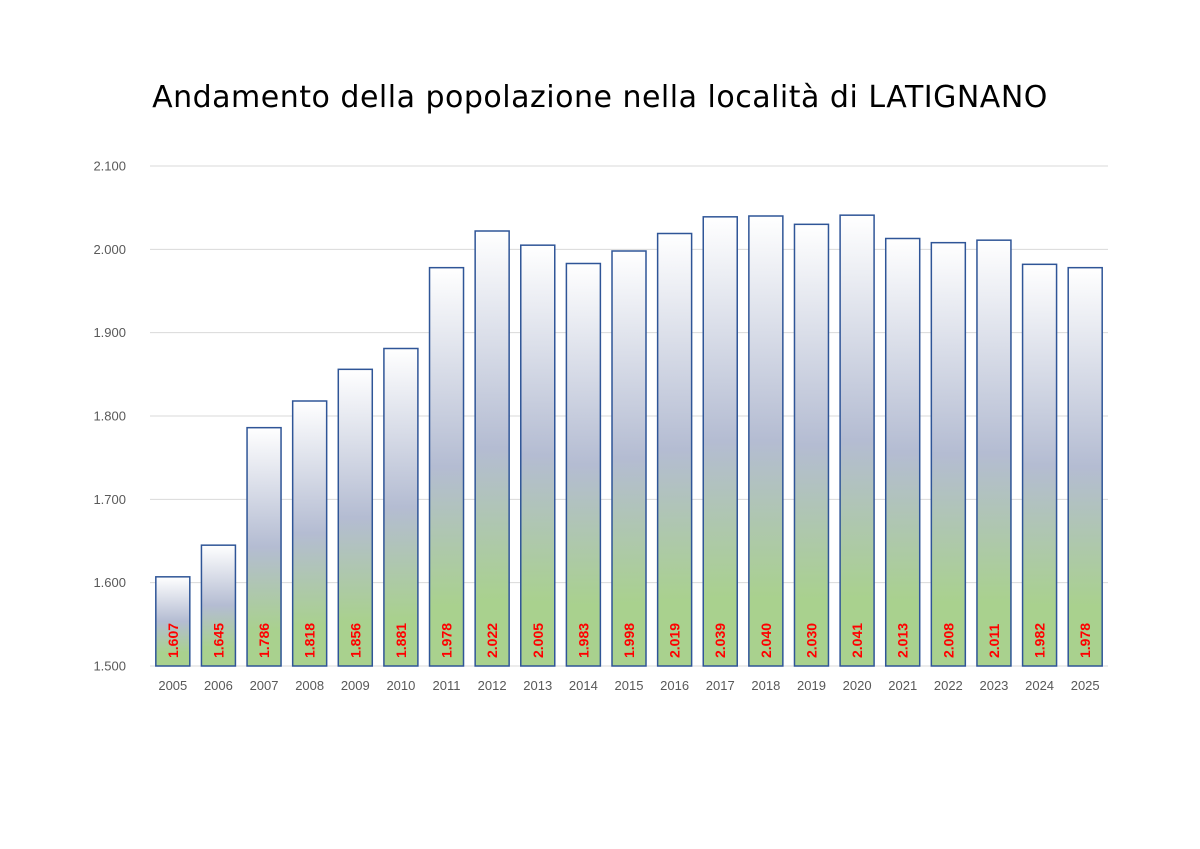 The height and width of the screenshot is (849, 1200). I want to click on data-label-2015: 1.998, so click(629, 640).